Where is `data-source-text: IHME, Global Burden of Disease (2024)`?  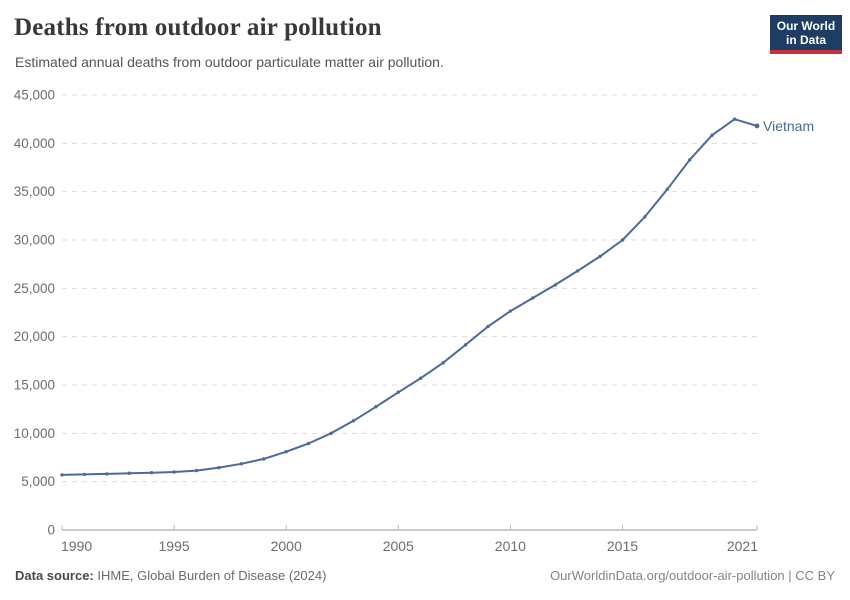
data-source-text: IHME, Global Burden of Disease (2024) is located at coordinates (210, 575).